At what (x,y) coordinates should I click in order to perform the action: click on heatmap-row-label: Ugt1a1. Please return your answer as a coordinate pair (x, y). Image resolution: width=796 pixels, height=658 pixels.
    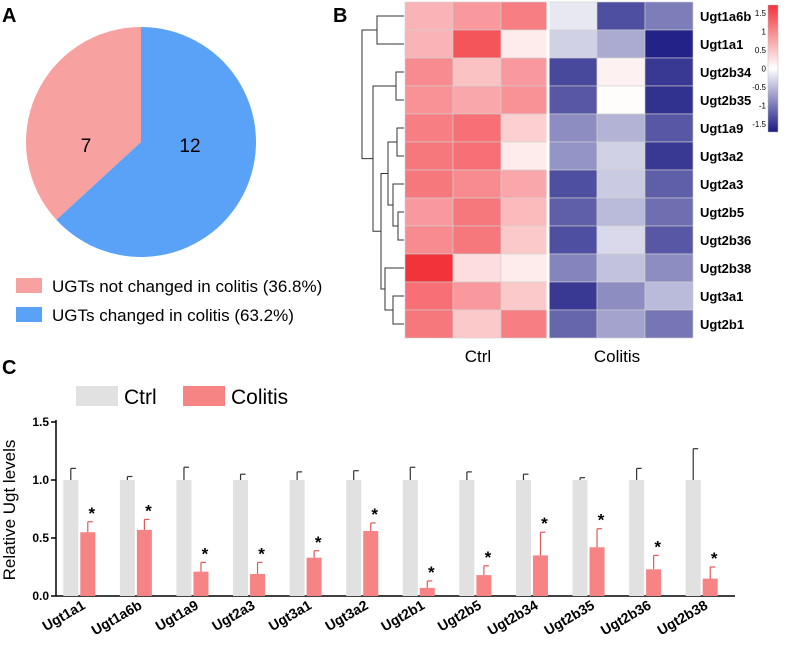
    Looking at the image, I should click on (721, 44).